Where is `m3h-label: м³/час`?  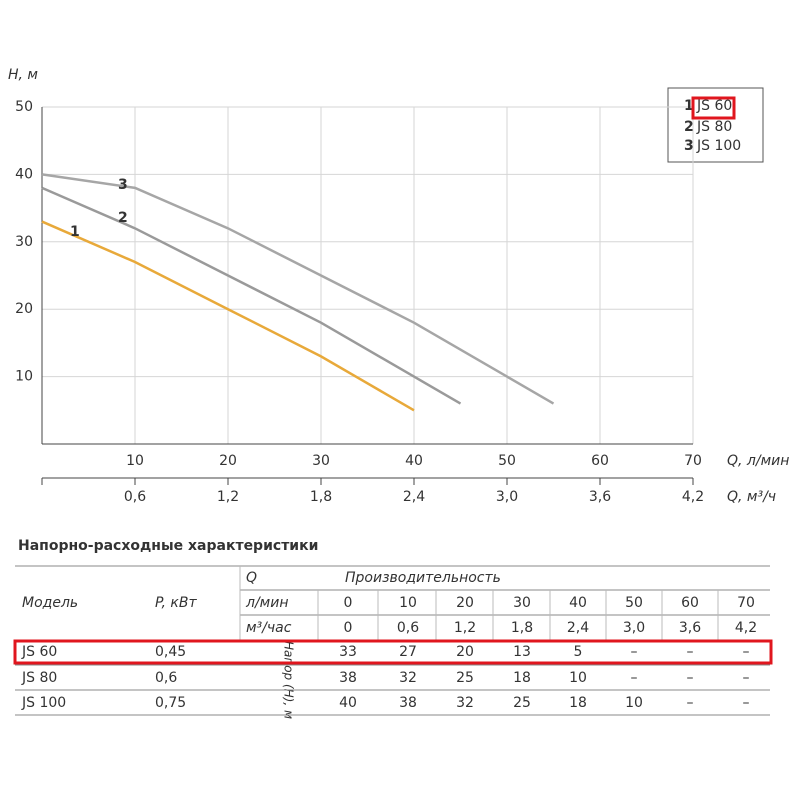 m3h-label: м³/час is located at coordinates (269, 628).